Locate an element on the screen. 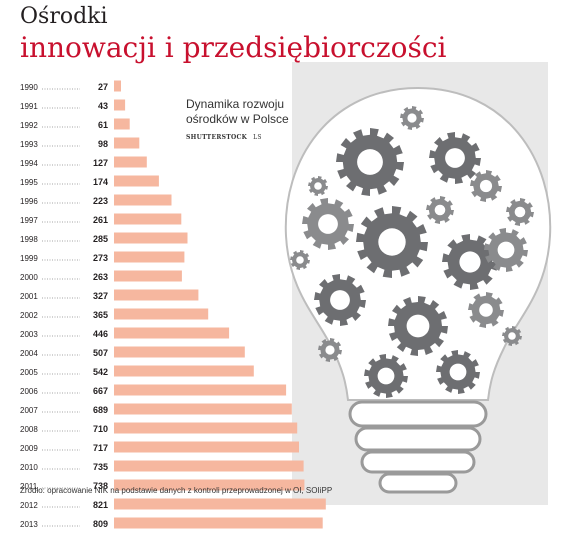 The height and width of the screenshot is (536, 563). value-label: 273 is located at coordinates (100, 258).